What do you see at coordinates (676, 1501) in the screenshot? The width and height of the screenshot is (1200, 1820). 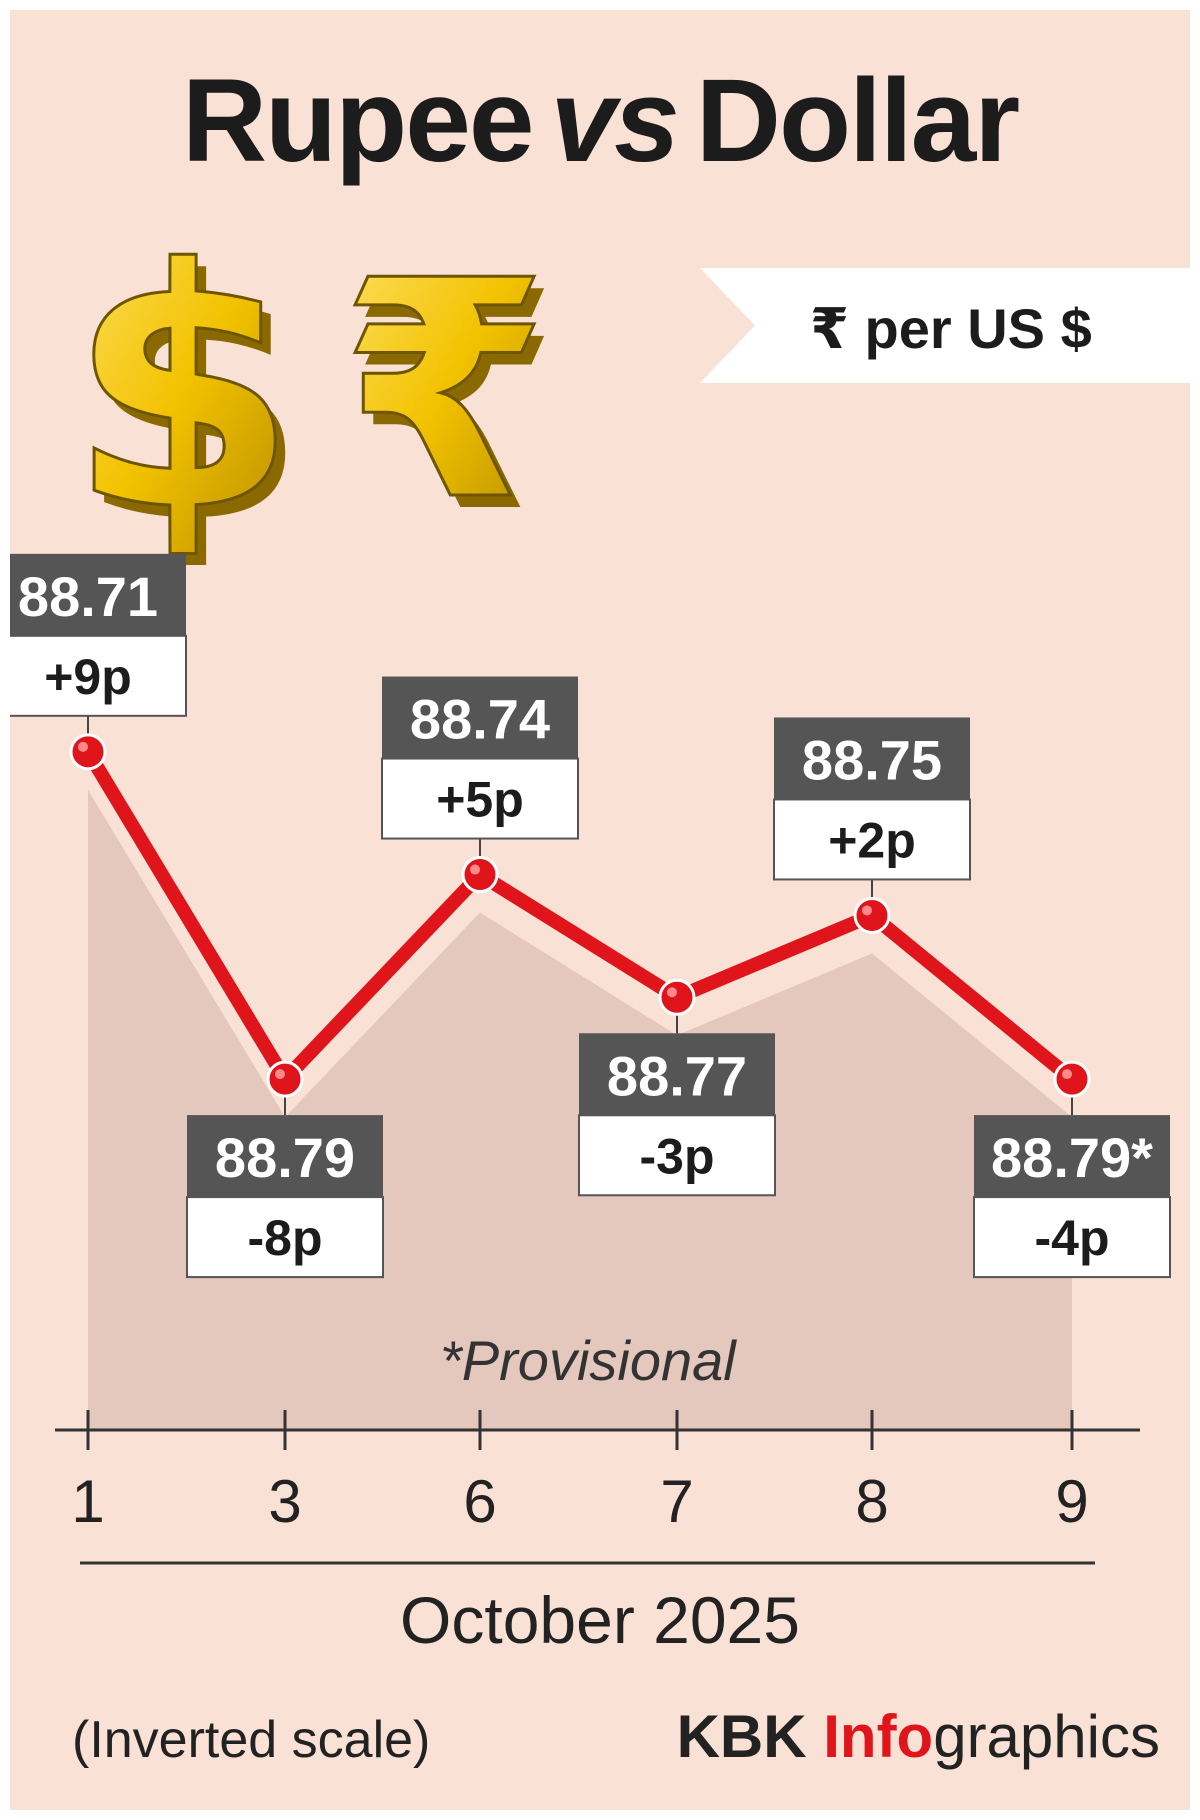 I see `x-tick-label: 7` at bounding box center [676, 1501].